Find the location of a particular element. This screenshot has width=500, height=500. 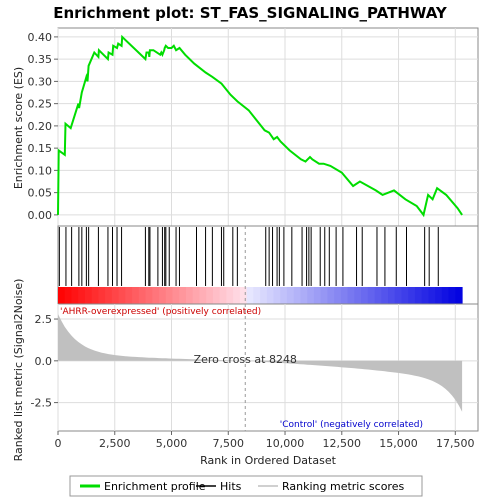

x-axis: 0 2,500 5,000 7,500 10,000 12,500 15,000 17,500 is located at coordinates (265, 440).